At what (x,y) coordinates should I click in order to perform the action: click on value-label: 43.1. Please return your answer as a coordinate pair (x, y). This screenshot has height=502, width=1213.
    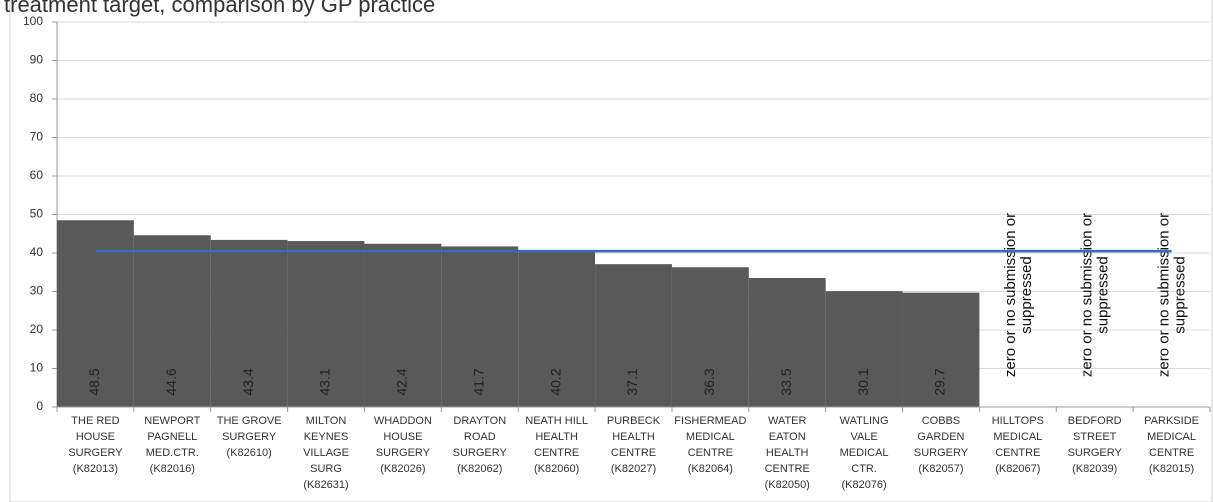
    Looking at the image, I should click on (325, 381).